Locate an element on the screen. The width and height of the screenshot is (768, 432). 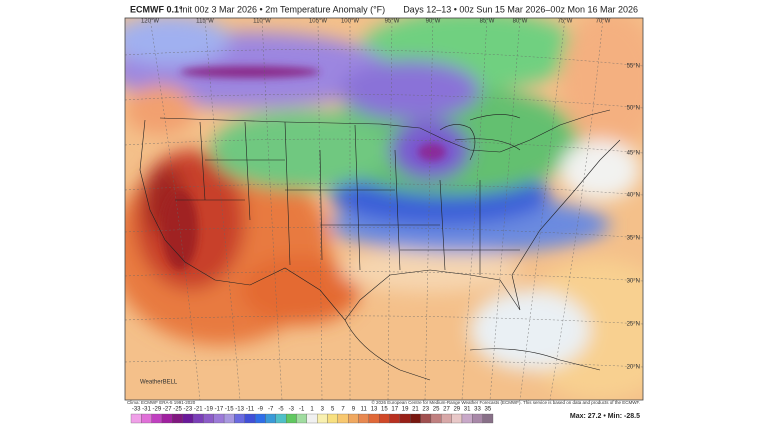
colorbar-label: -19 is located at coordinates (208, 410).